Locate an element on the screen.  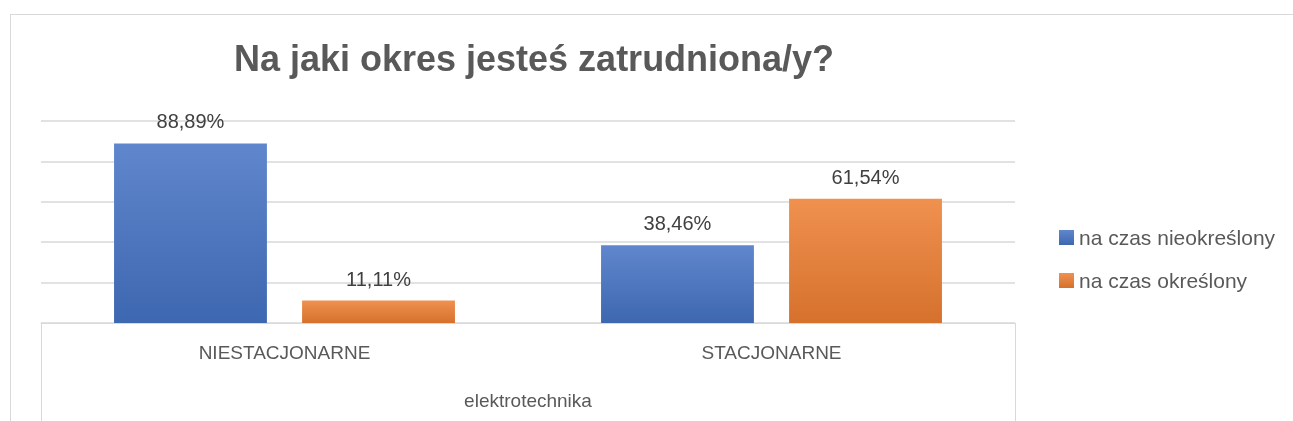
x-tick-label: STACJONARNE is located at coordinates (771, 352).